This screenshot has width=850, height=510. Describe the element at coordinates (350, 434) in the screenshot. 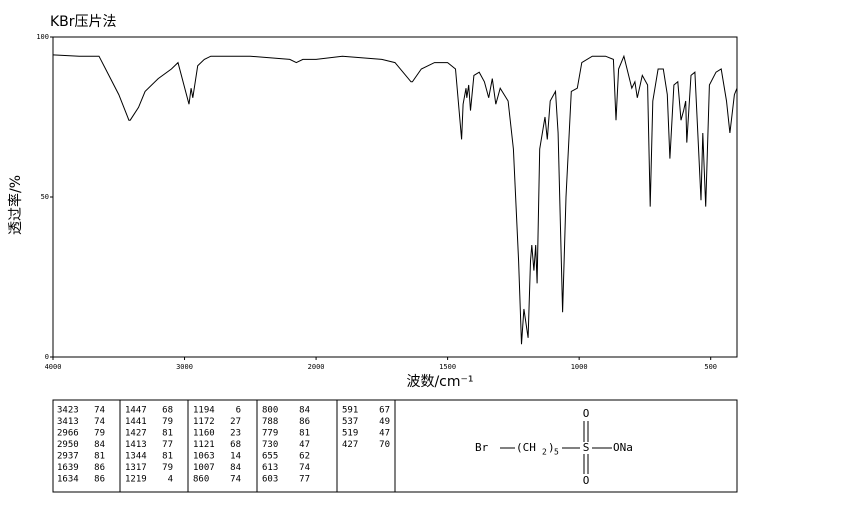

I see `peak-wavenumber: 519` at that location.